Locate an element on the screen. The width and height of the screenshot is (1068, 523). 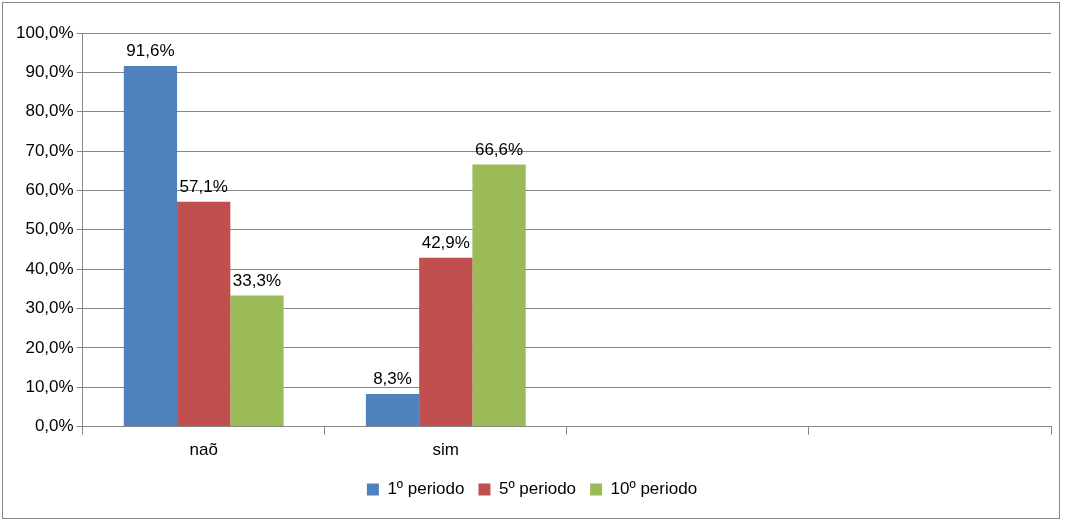
y-tick-label: 0,0% is located at coordinates (54, 426).